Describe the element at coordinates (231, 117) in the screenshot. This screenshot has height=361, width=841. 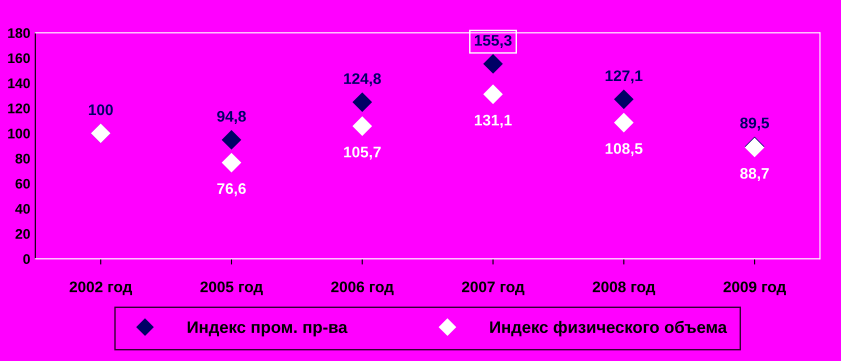
I see `data-label: 94,8` at that location.